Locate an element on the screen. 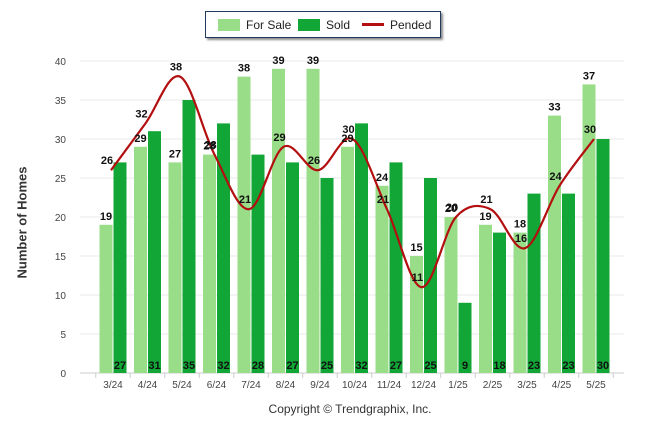 The height and width of the screenshot is (434, 646). y-tick-labels: 0 5 10 15 20 25 30 35 40 is located at coordinates (61, 218).